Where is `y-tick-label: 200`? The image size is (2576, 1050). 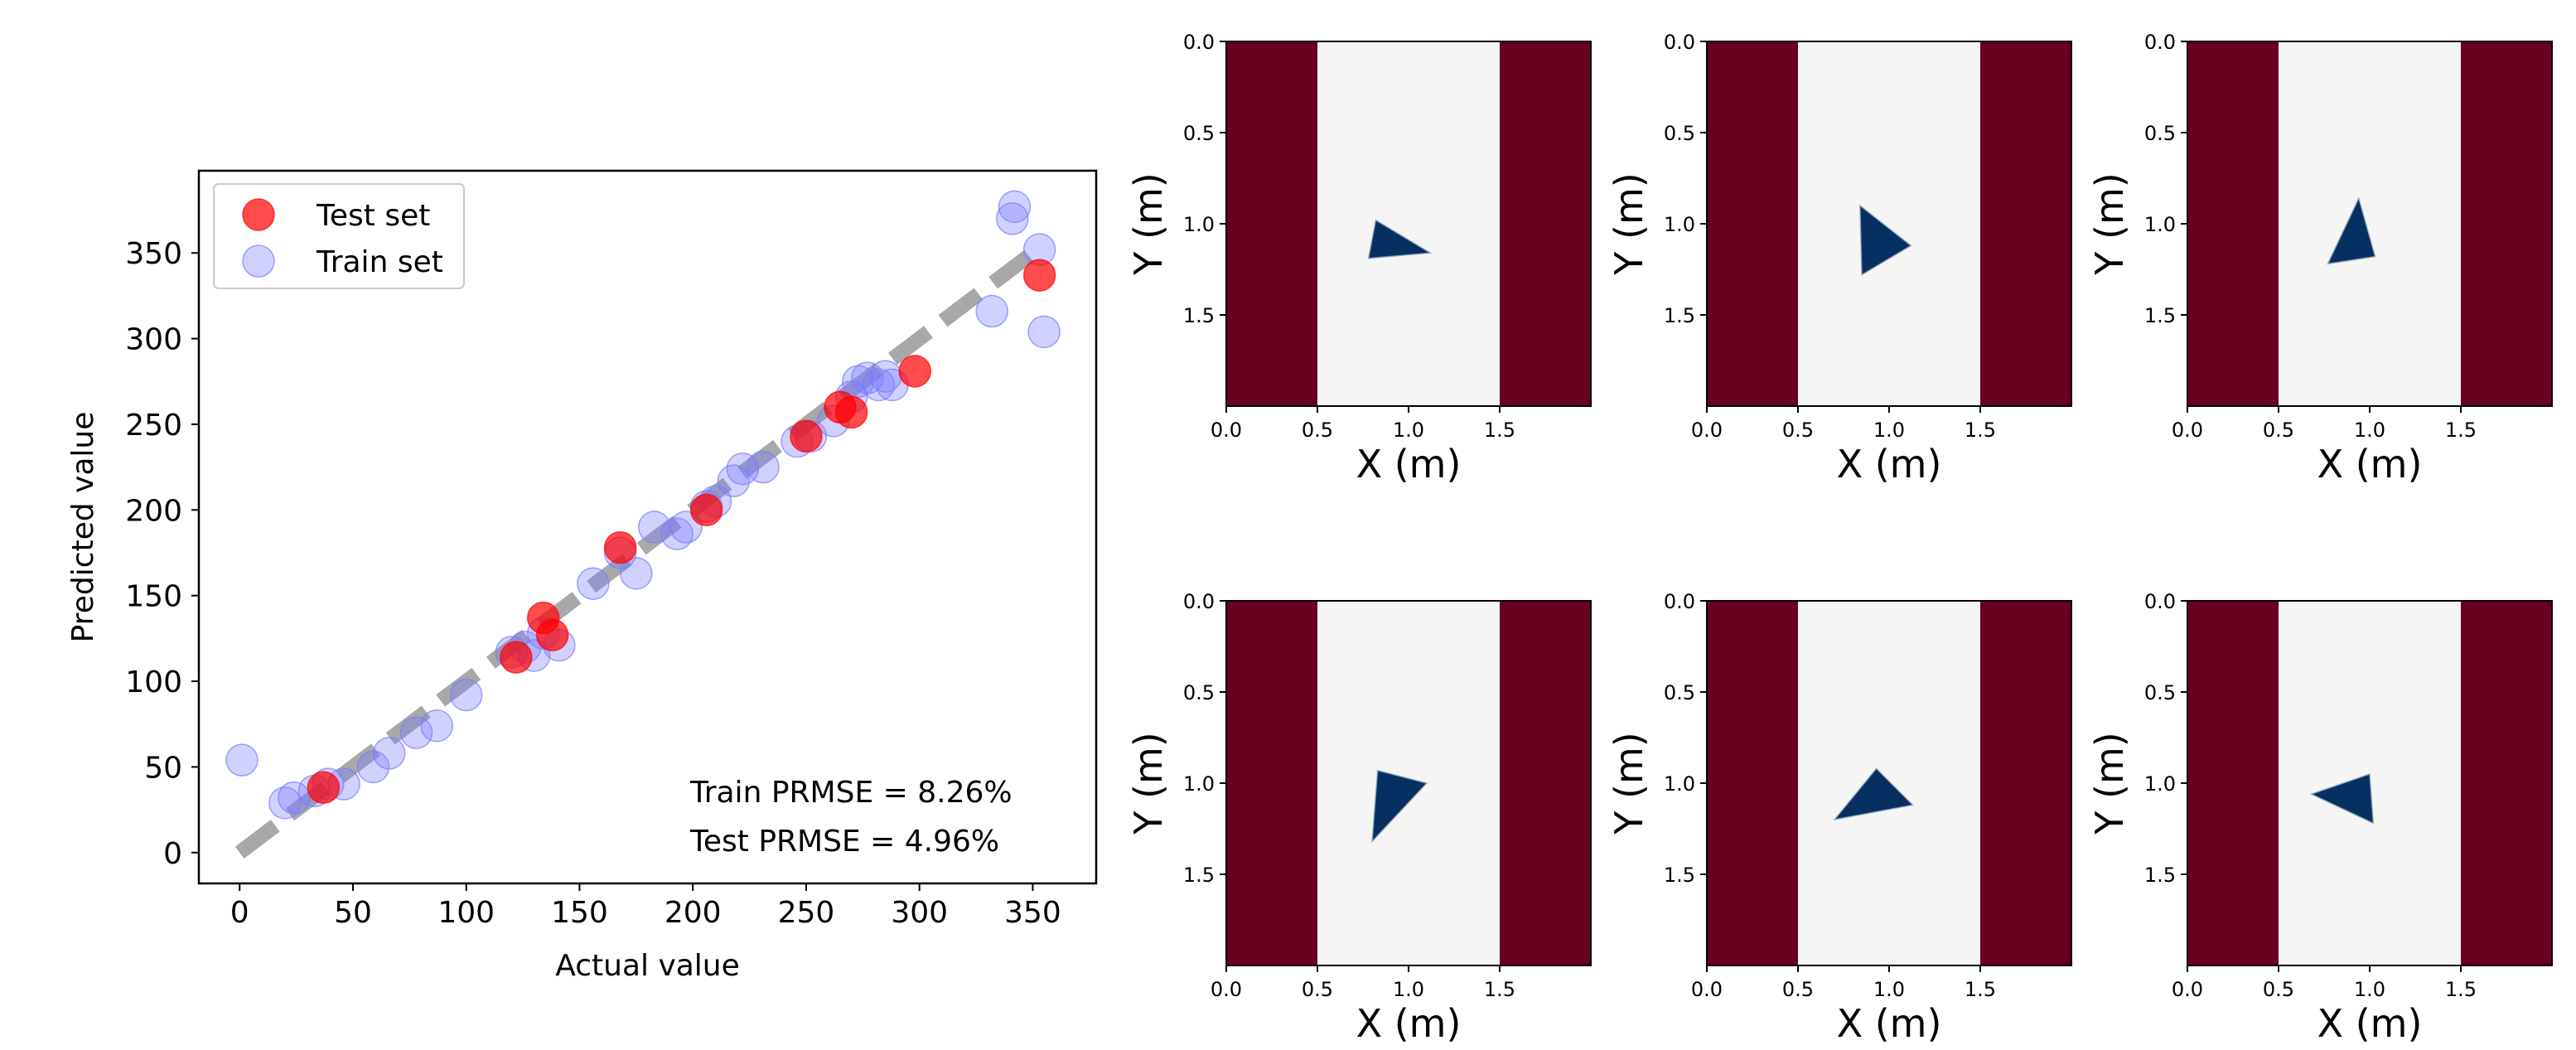
y-tick-label: 200 is located at coordinates (153, 511).